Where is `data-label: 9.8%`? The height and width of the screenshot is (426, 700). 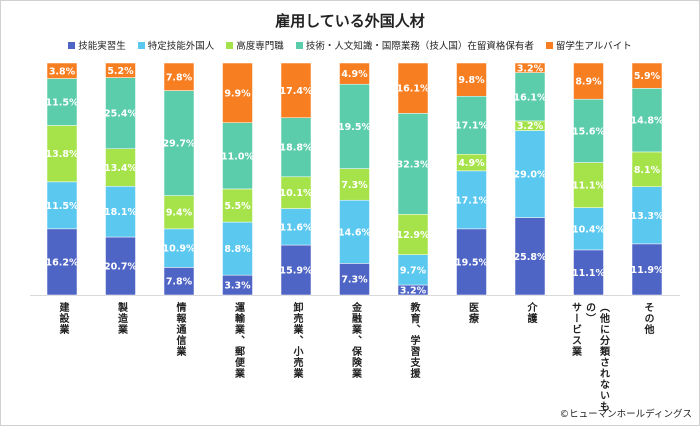
data-label: 9.8% is located at coordinates (471, 80).